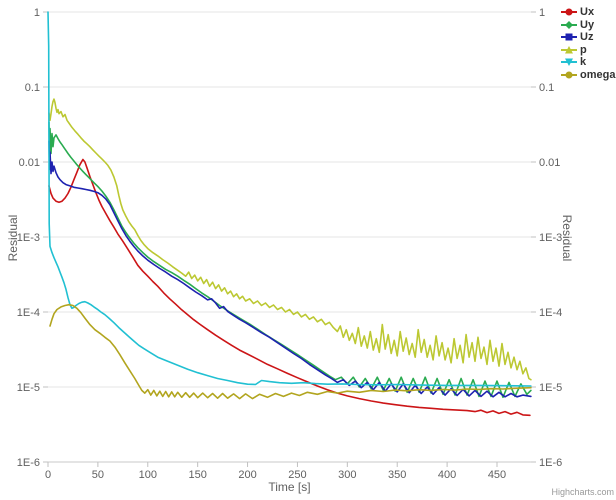  I want to click on y-axis-label-left: 1E-5, so click(28, 388).